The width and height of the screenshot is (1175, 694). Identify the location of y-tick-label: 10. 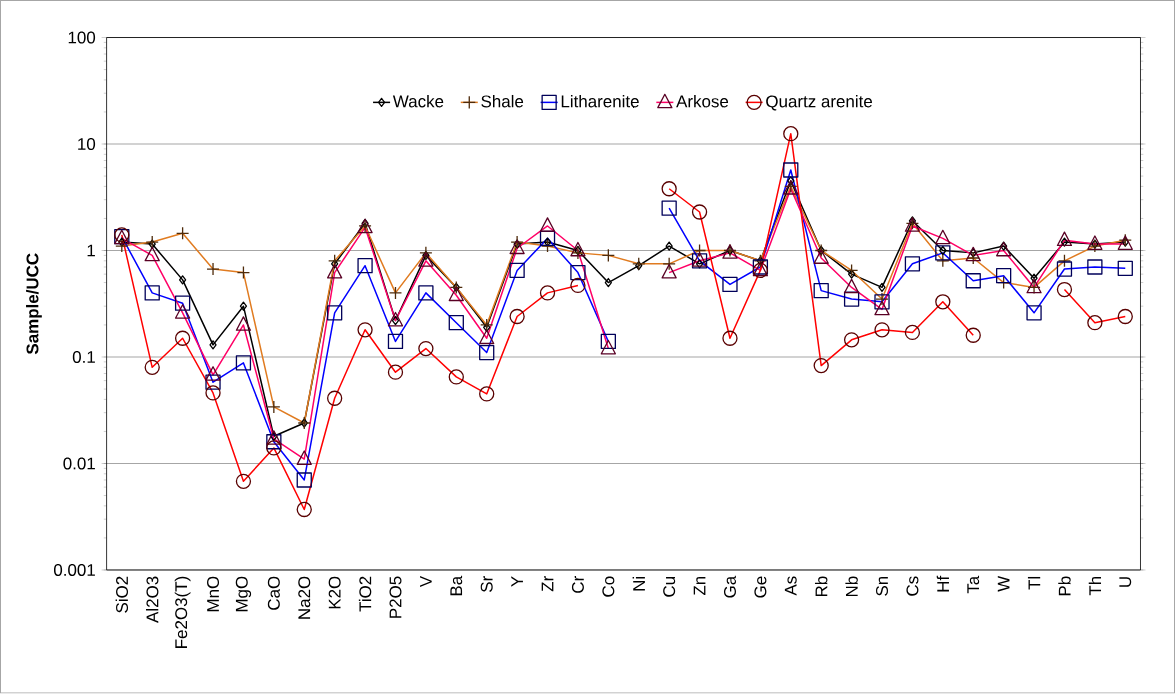
(87, 144).